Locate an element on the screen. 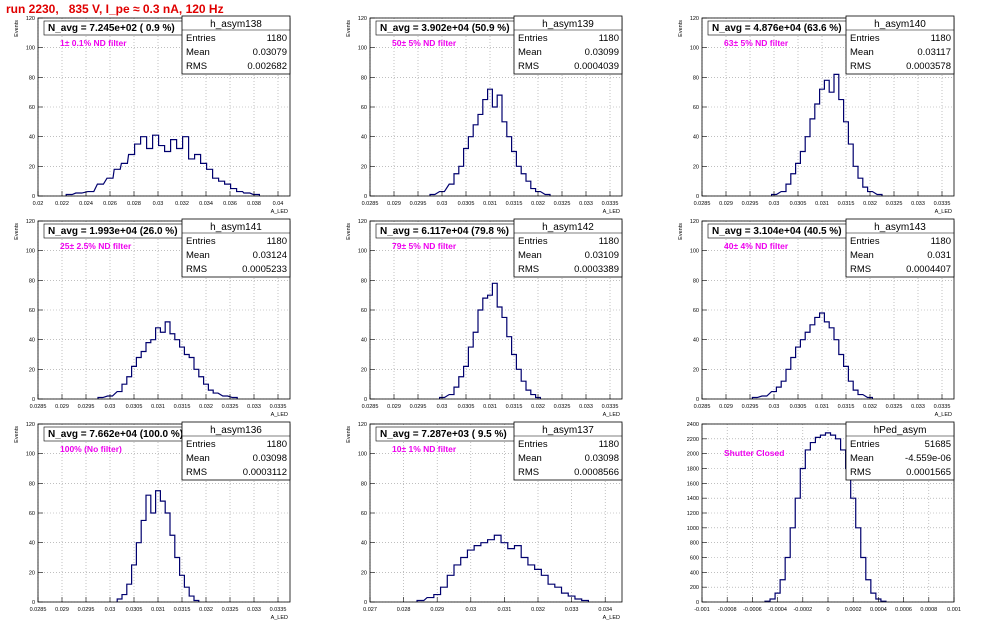  y-tick-label: 1200 is located at coordinates (693, 514).